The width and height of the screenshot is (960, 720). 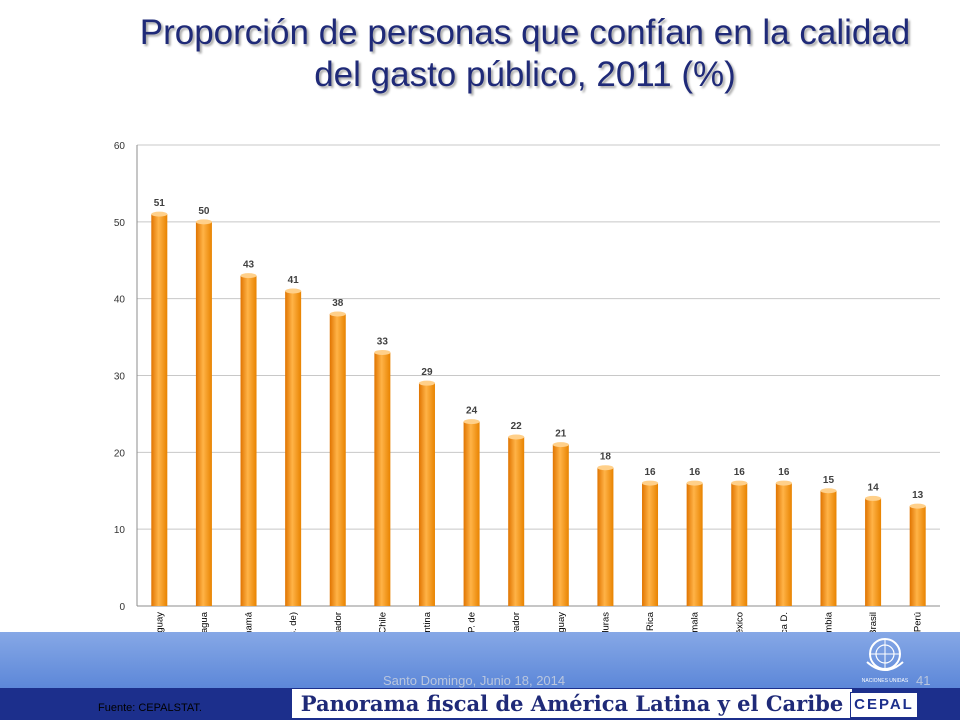 I want to click on y-tick-label: 40, so click(x=120, y=300).